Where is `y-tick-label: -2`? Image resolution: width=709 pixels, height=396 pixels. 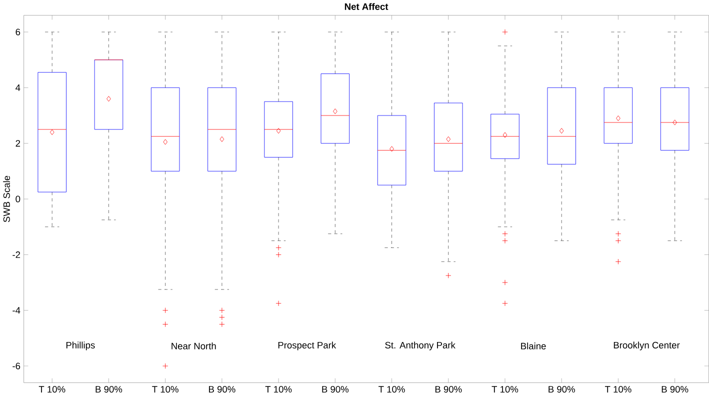
y-tick-label: -2 is located at coordinates (16, 255).